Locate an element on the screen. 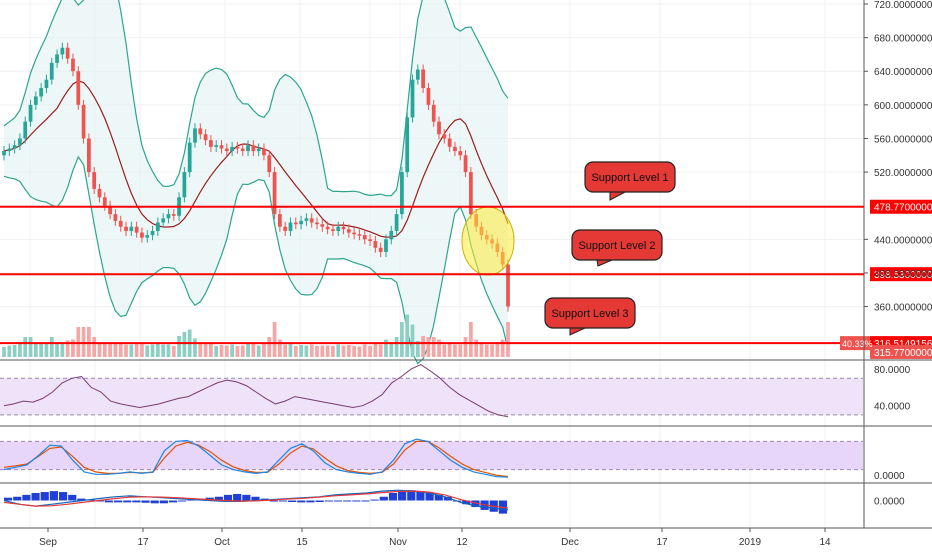 The width and height of the screenshot is (932, 555). y-tick-label: 400.00000000 is located at coordinates (903, 274).